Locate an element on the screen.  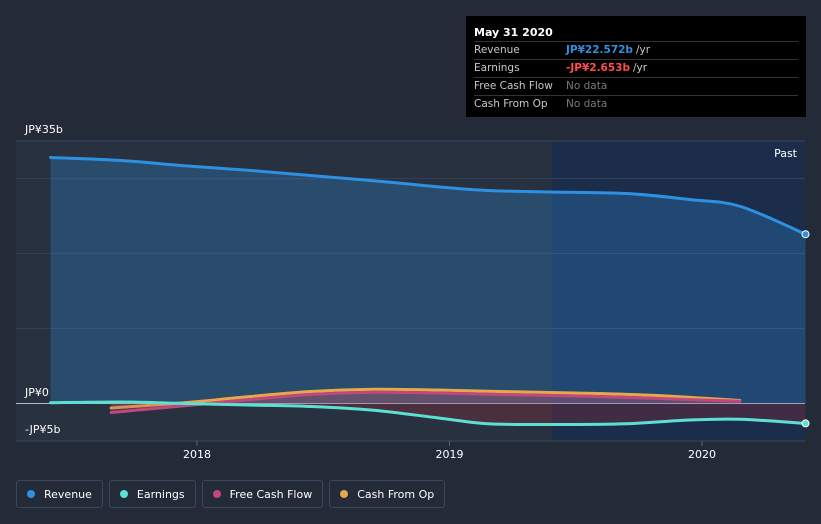
earnings-end-marker is located at coordinates (805, 423).